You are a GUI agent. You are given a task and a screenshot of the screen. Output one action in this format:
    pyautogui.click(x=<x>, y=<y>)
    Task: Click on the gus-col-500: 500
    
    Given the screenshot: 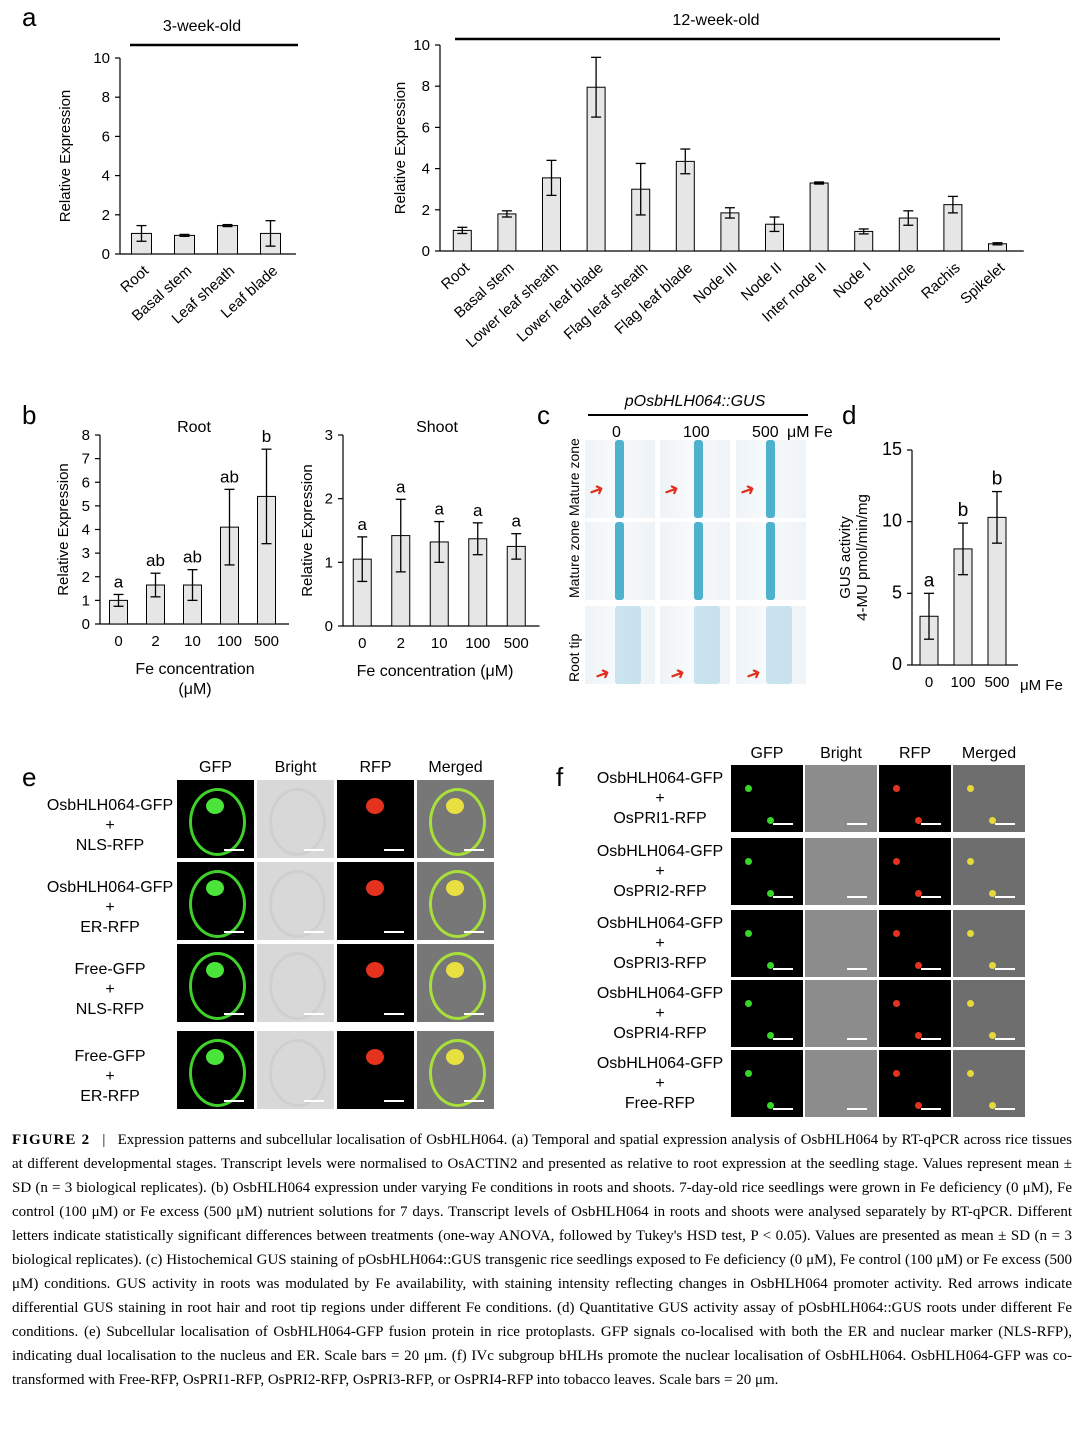 What is the action you would take?
    pyautogui.click(x=765, y=432)
    